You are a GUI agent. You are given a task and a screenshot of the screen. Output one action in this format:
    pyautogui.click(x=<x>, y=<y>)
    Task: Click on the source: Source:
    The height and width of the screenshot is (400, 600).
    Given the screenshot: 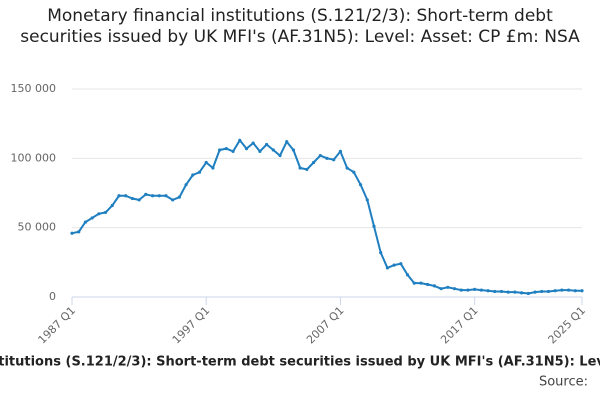 What is the action you would take?
    pyautogui.click(x=563, y=382)
    